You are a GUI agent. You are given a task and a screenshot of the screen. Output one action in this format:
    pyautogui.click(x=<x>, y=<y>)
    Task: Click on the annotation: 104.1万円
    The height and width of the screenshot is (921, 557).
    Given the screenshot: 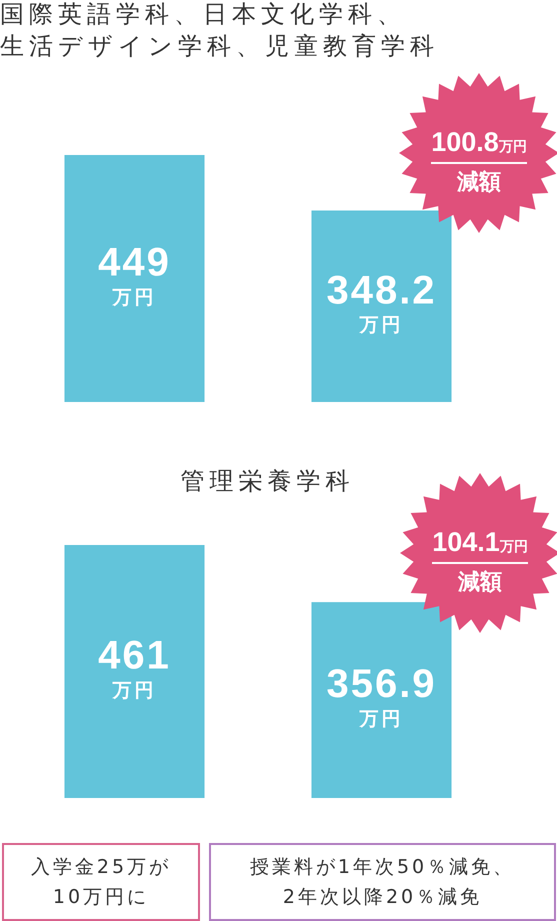 What is the action you would take?
    pyautogui.click(x=480, y=542)
    